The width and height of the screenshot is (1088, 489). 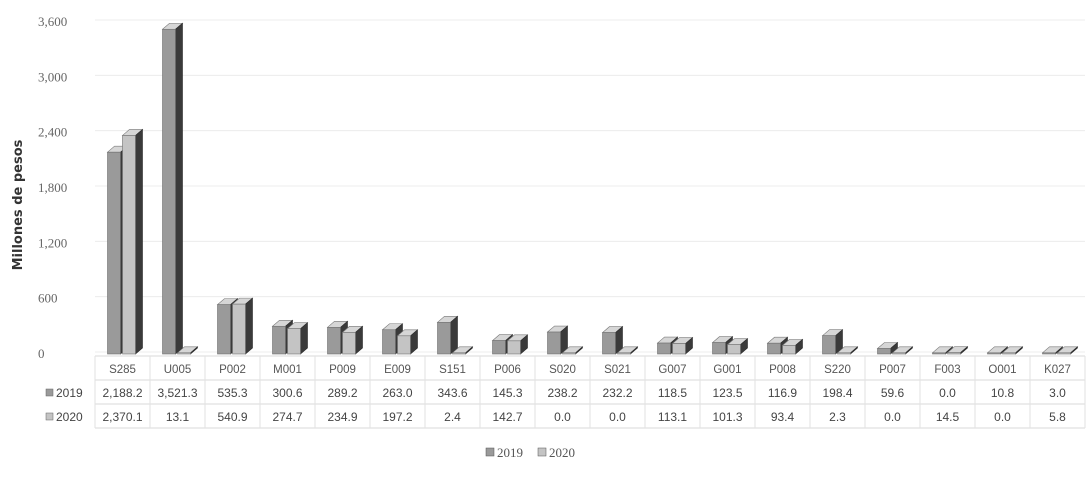 I want to click on x-tick-label: P009, so click(x=342, y=370).